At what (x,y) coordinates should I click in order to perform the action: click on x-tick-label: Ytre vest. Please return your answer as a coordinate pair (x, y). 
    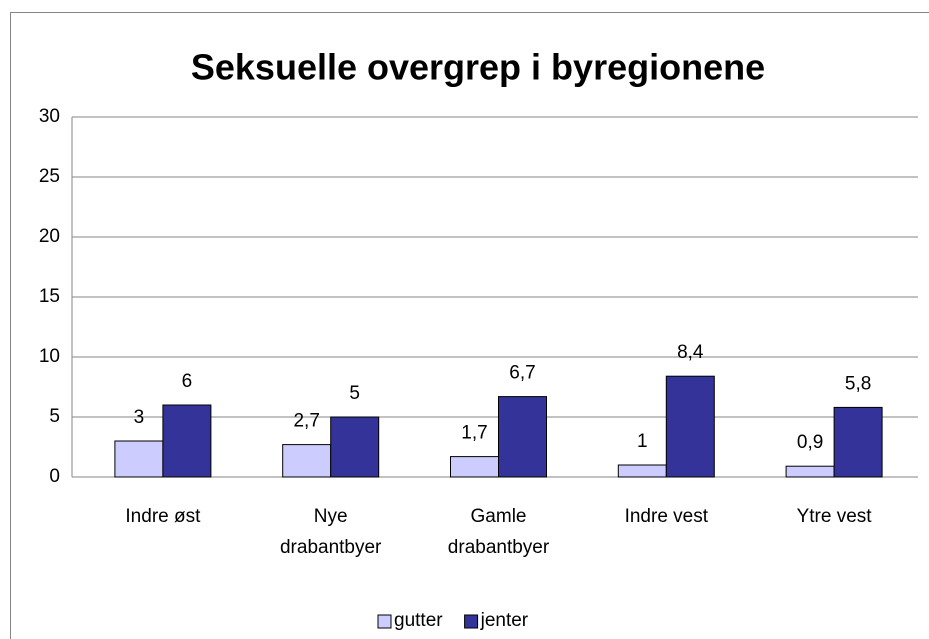
    Looking at the image, I should click on (835, 516).